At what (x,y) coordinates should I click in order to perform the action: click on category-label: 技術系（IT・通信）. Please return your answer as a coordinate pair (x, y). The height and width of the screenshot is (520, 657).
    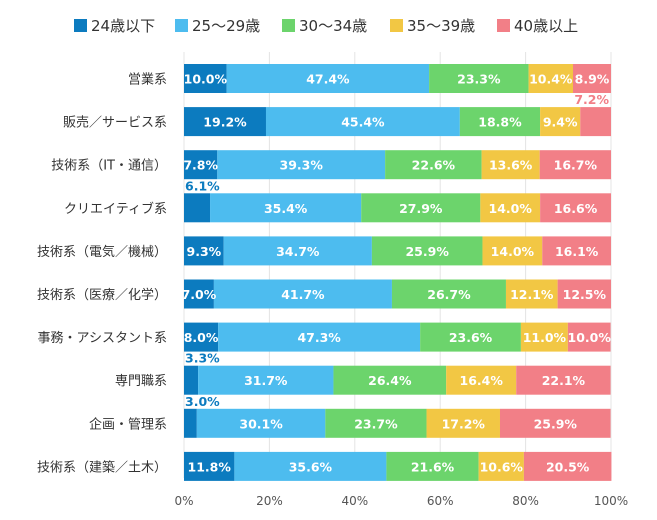
    Looking at the image, I should click on (109, 166).